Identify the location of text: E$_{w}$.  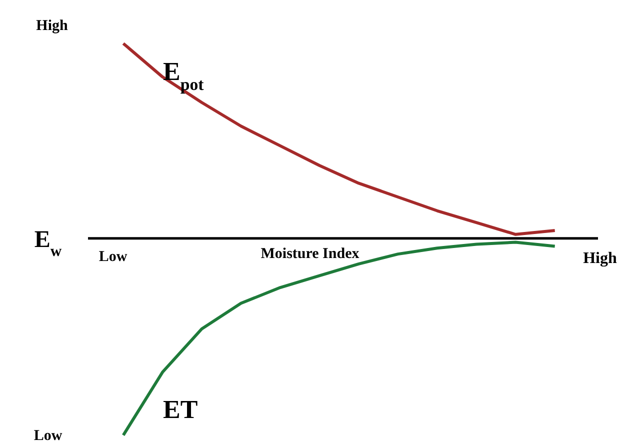
(48, 243).